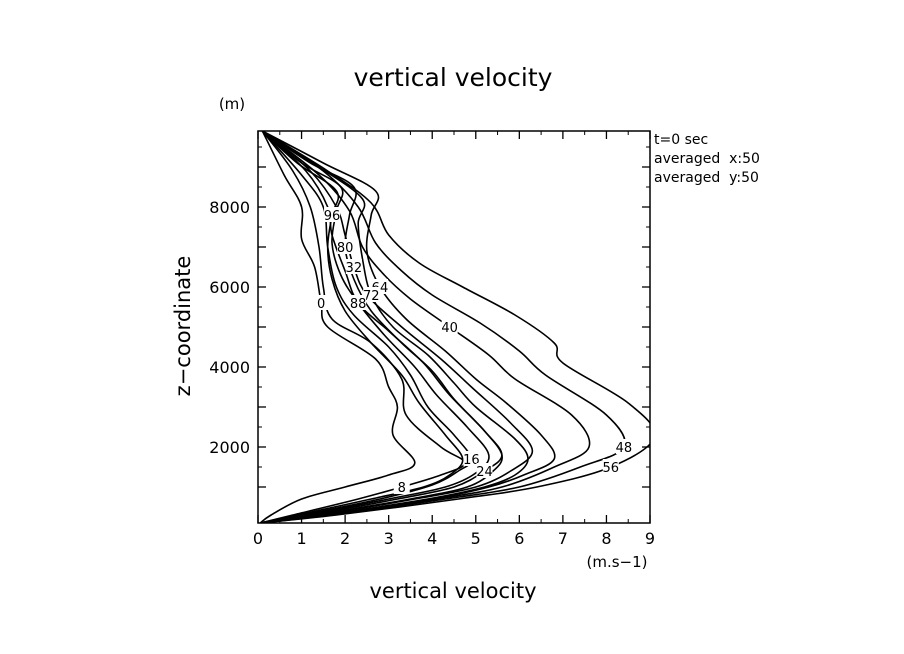  What do you see at coordinates (476, 538) in the screenshot?
I see `x-tick-label: 5` at bounding box center [476, 538].